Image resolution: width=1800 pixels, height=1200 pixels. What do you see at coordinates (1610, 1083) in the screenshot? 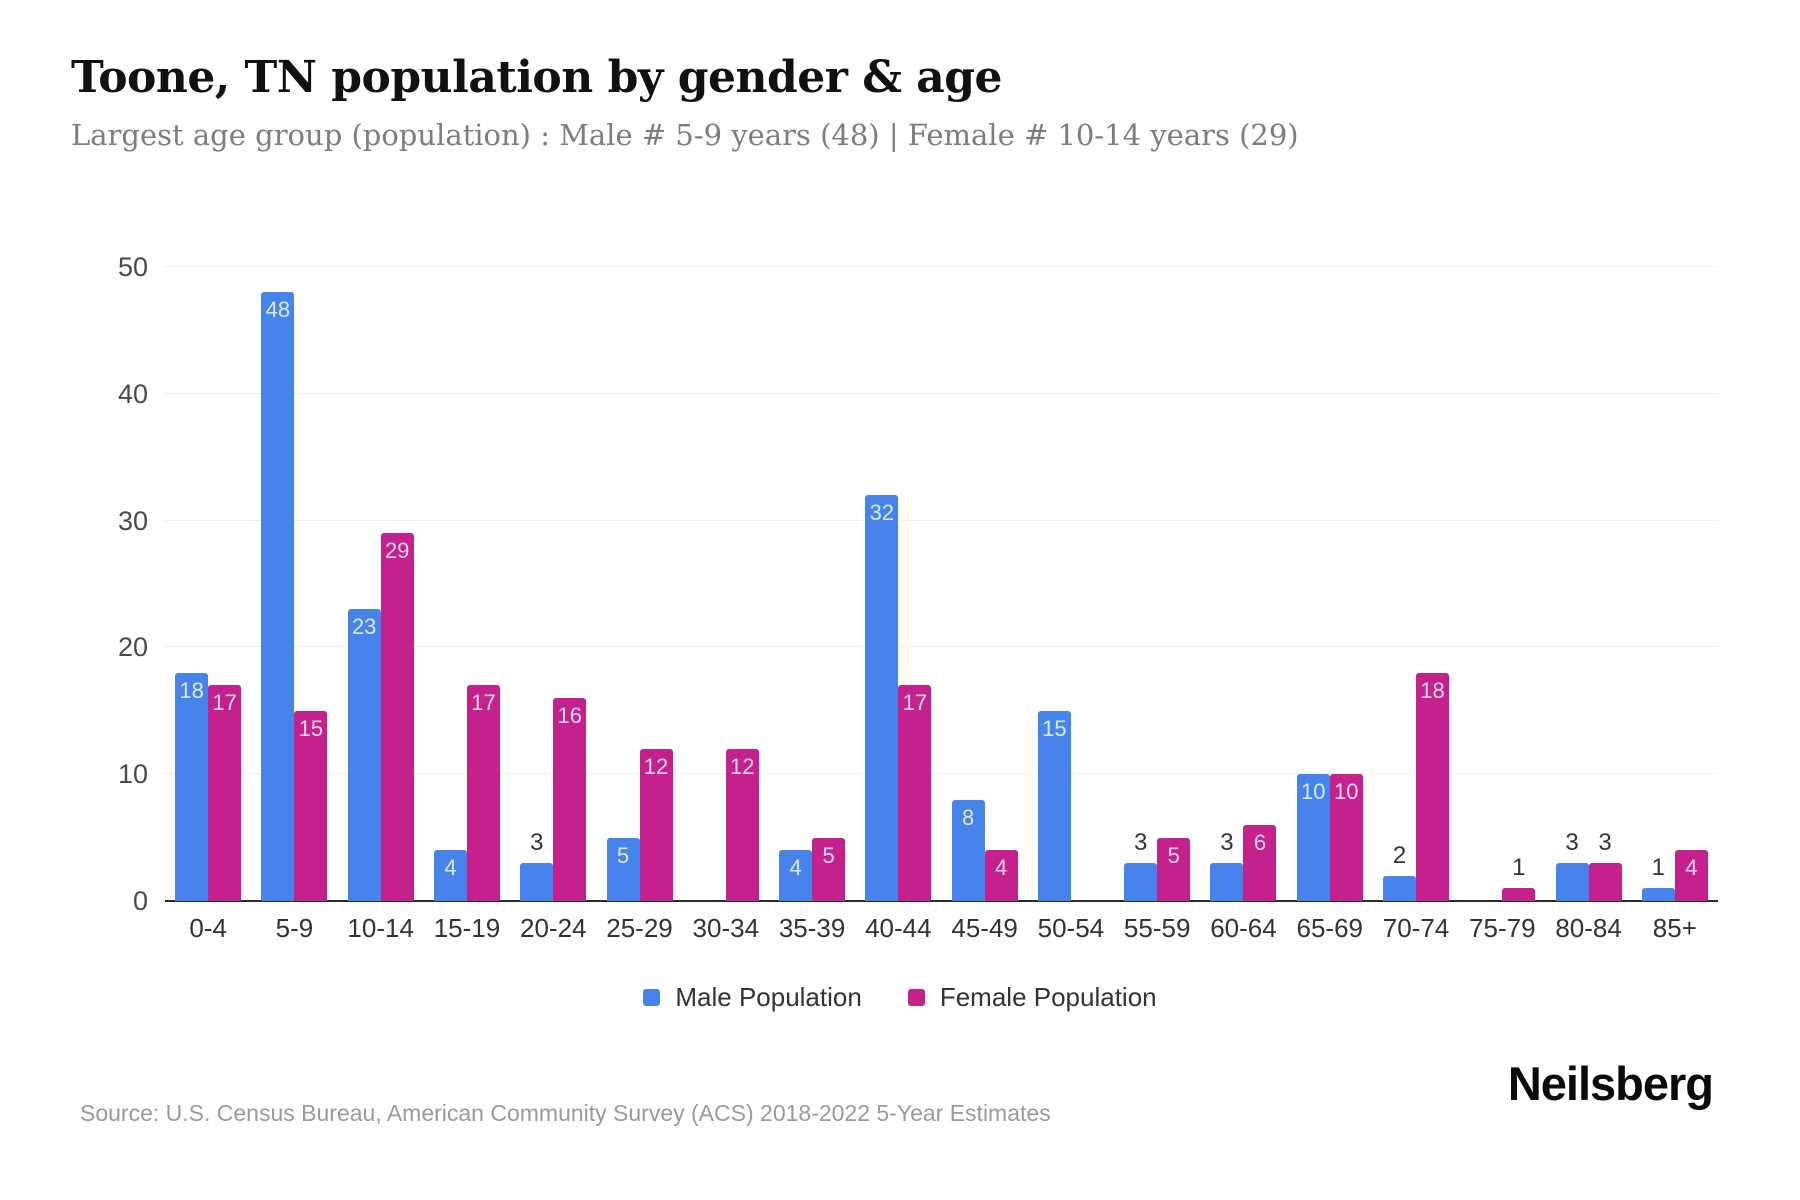
I see `neilsberg-logo: Neilsberg` at bounding box center [1610, 1083].